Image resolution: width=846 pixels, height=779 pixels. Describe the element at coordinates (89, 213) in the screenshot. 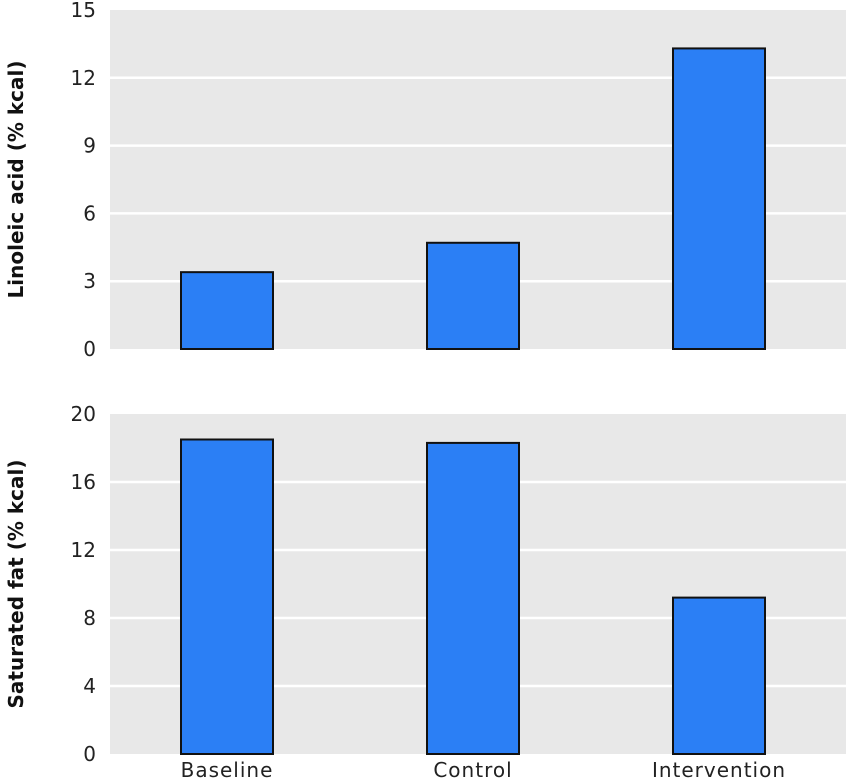

I see `y-tick-label: 6` at that location.